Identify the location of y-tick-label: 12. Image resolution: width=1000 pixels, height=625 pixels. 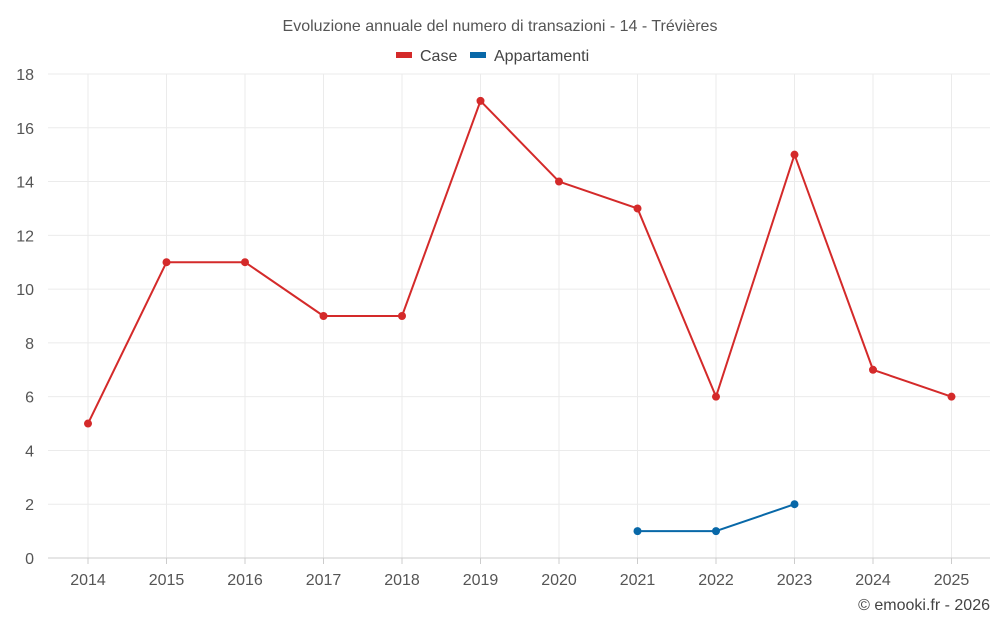
(25, 236).